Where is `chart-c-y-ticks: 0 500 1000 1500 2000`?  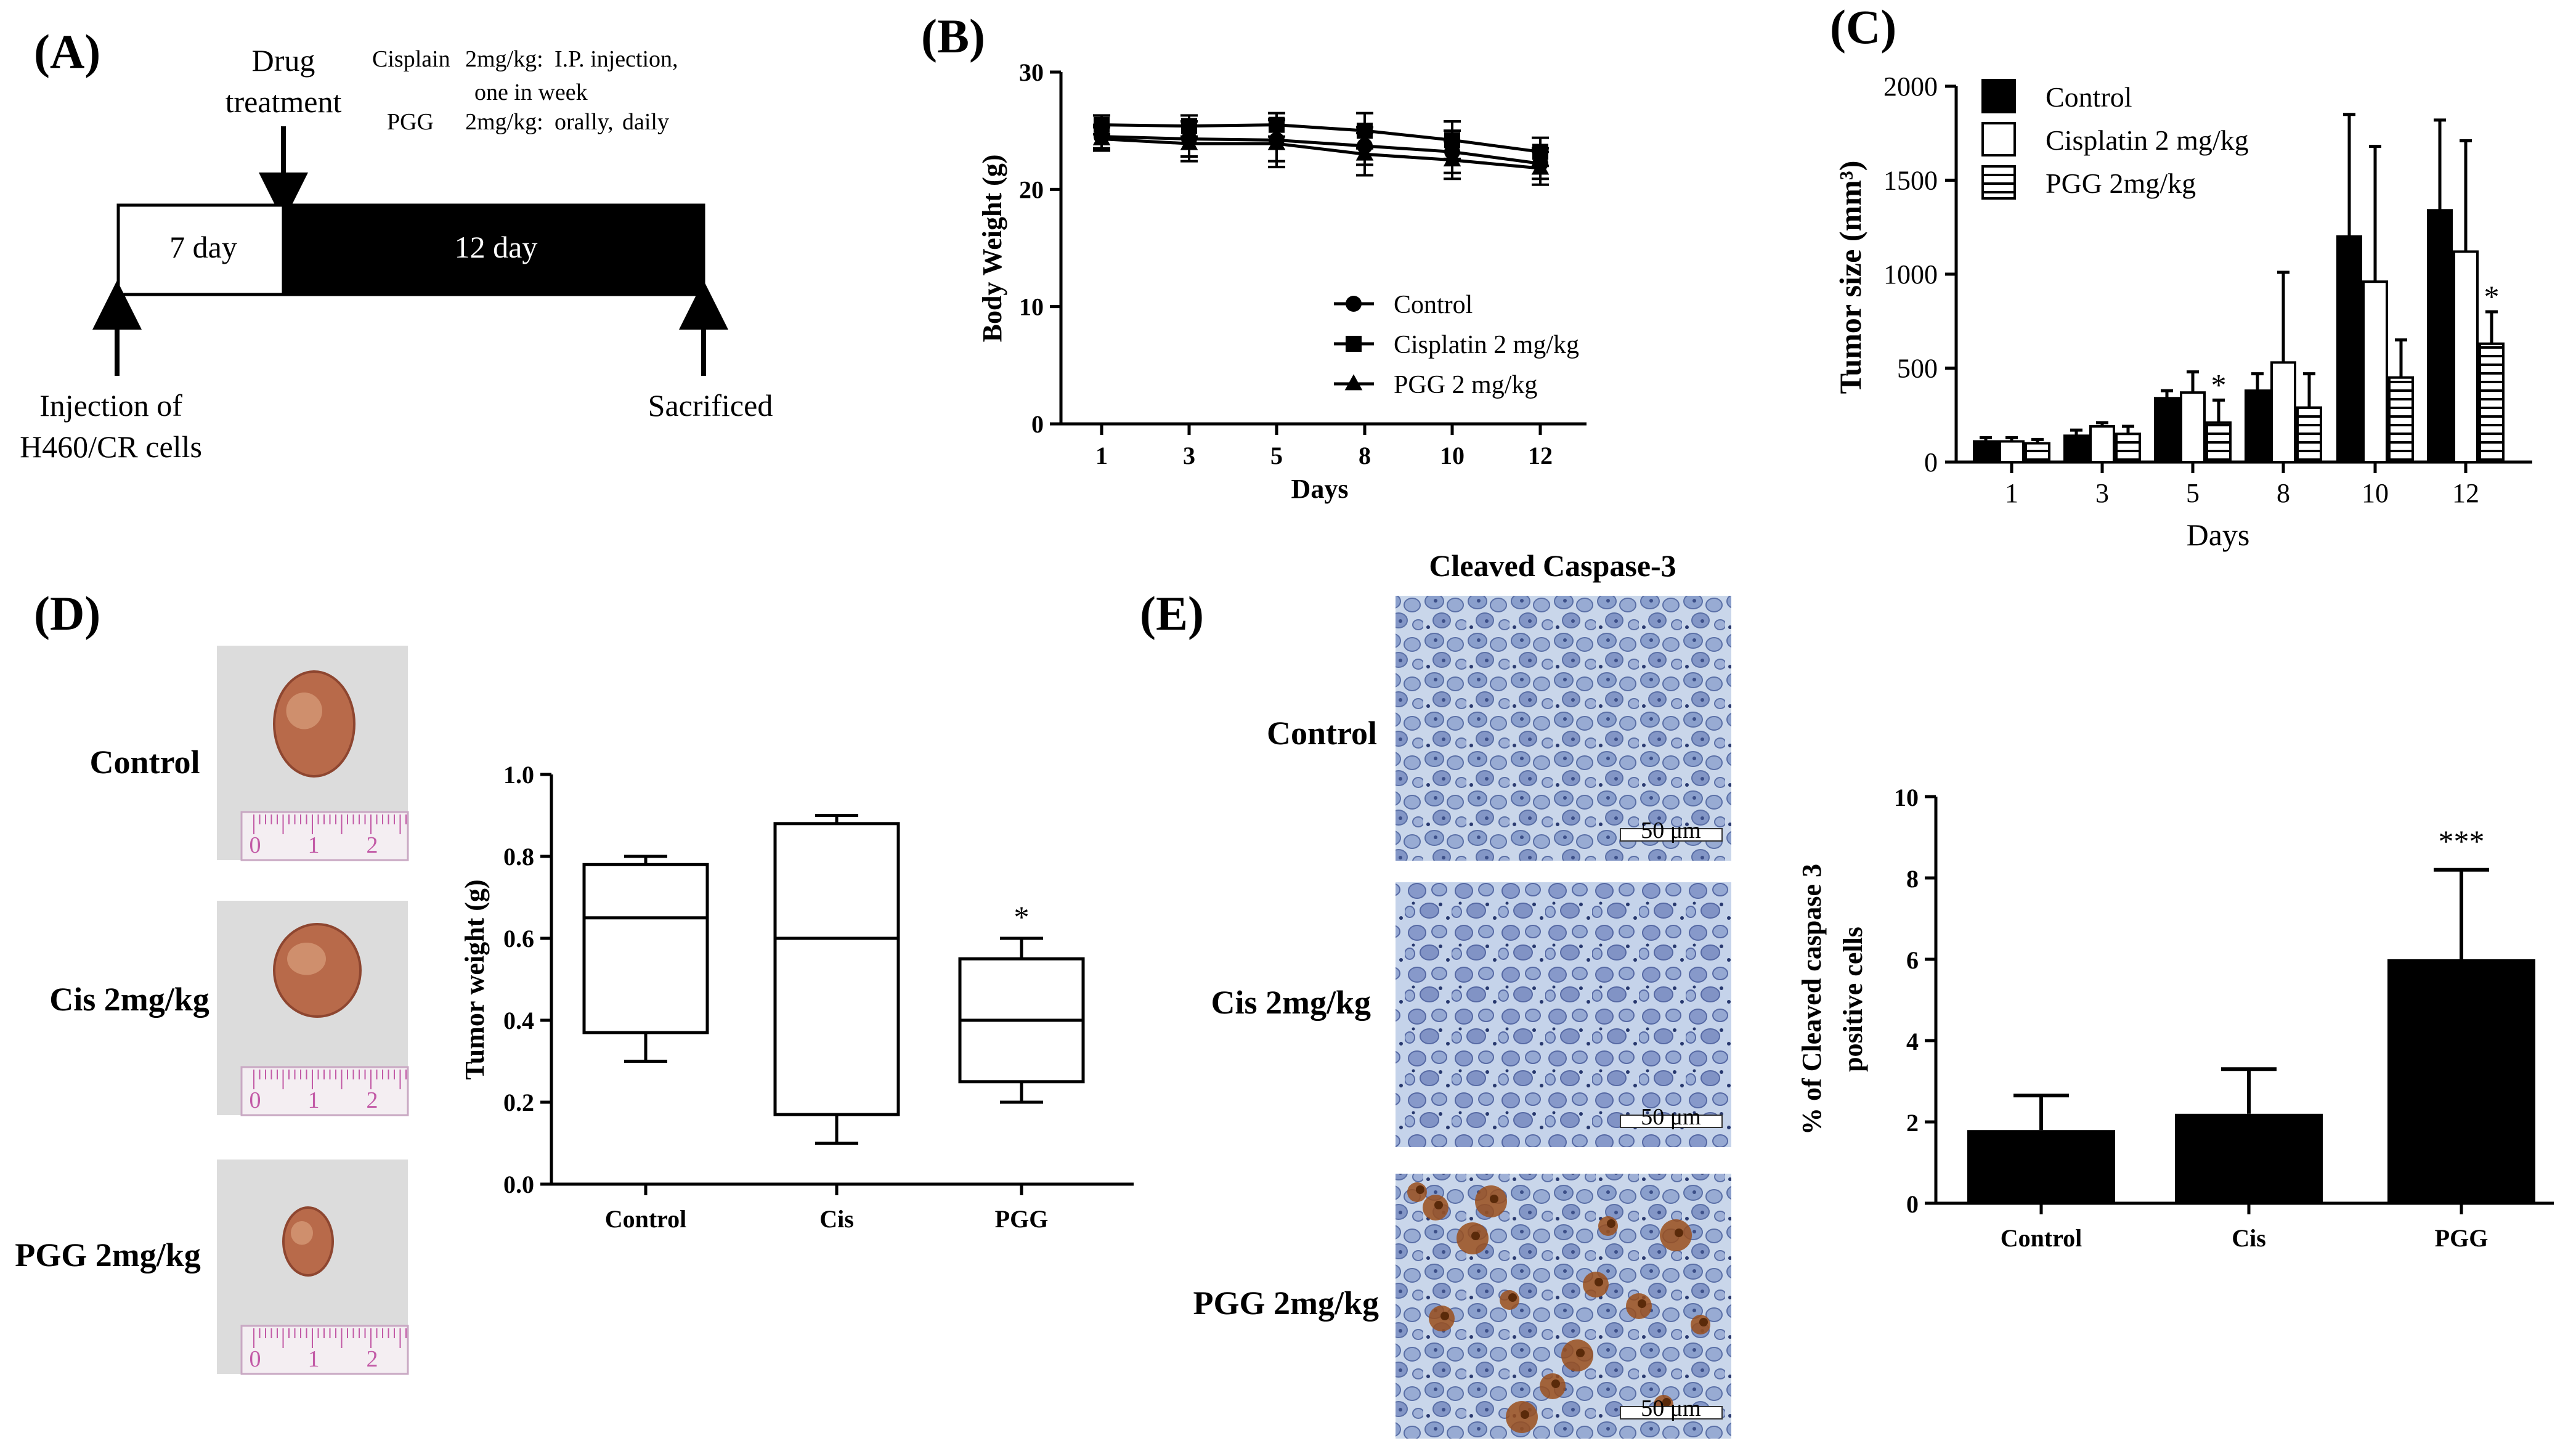
chart-c-y-ticks: 0 500 1000 1500 2000 is located at coordinates (1919, 274).